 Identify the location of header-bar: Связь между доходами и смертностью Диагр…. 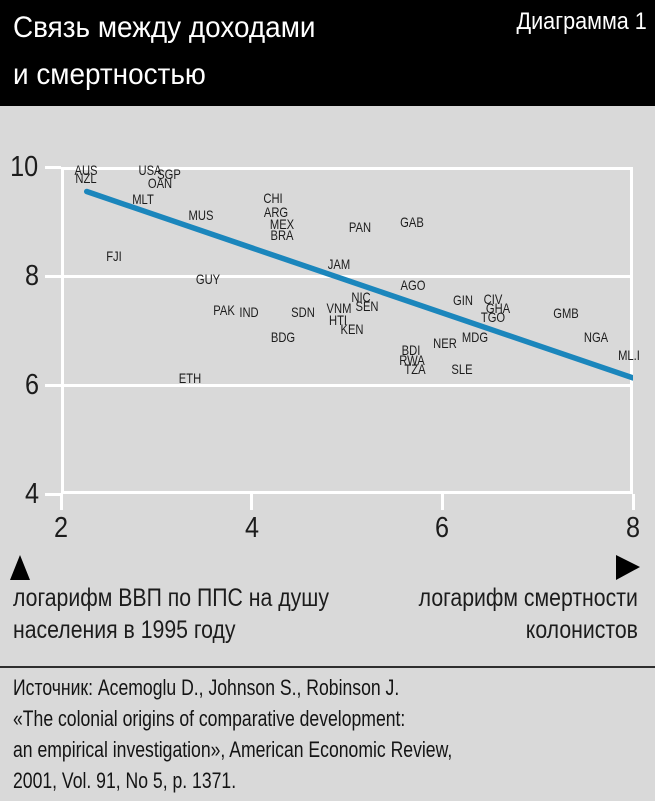
(327, 53).